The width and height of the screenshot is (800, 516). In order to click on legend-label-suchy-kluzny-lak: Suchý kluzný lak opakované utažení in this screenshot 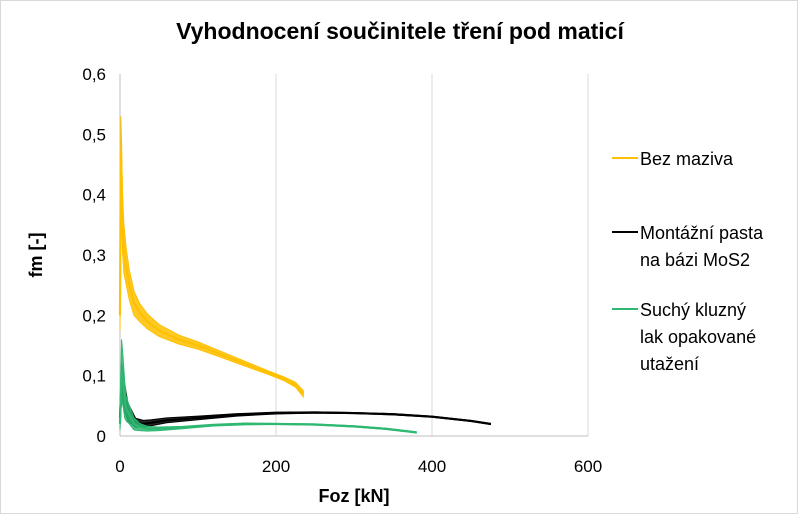, I will do `click(698, 337)`.